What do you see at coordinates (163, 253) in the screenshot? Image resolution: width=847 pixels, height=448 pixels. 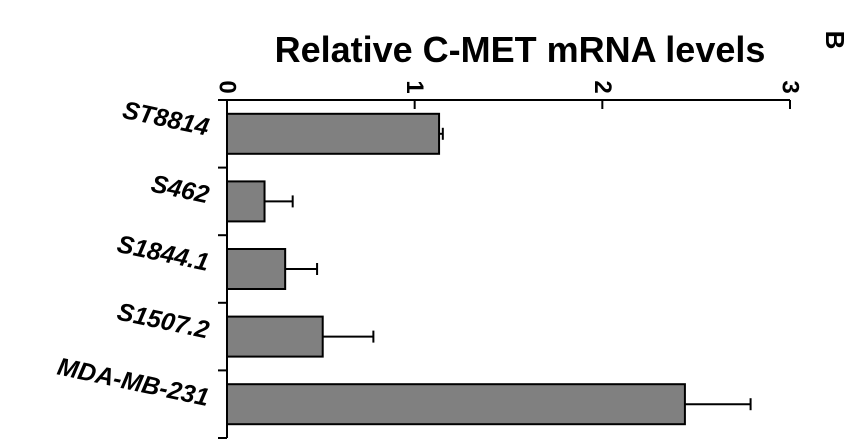 I see `category-label-2: S1844.1` at bounding box center [163, 253].